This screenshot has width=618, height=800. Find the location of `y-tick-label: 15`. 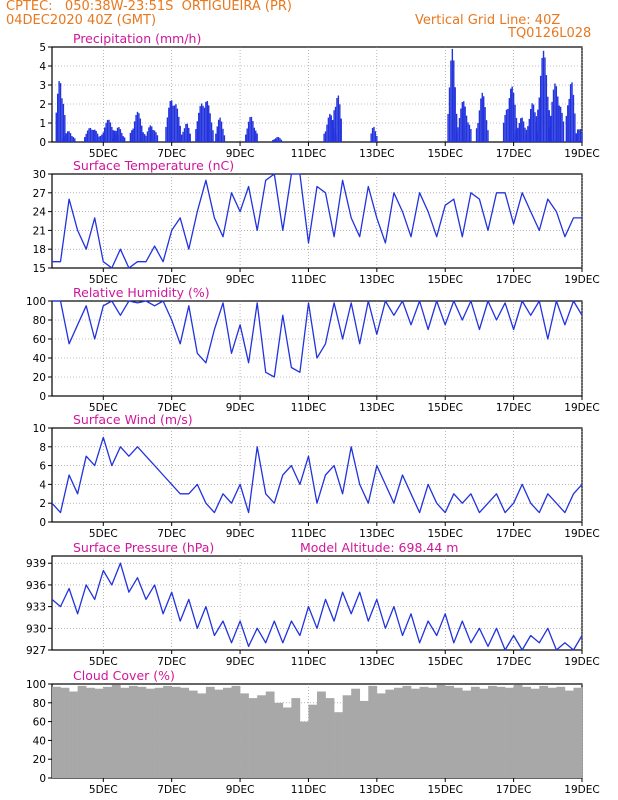

y-tick-label: 15 is located at coordinates (39, 269).